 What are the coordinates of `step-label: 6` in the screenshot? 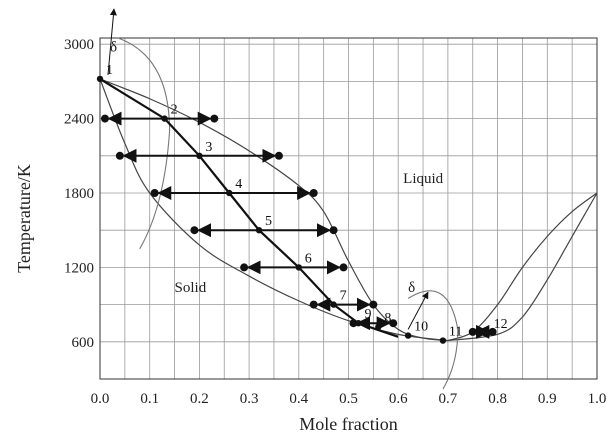 It's located at (308, 258).